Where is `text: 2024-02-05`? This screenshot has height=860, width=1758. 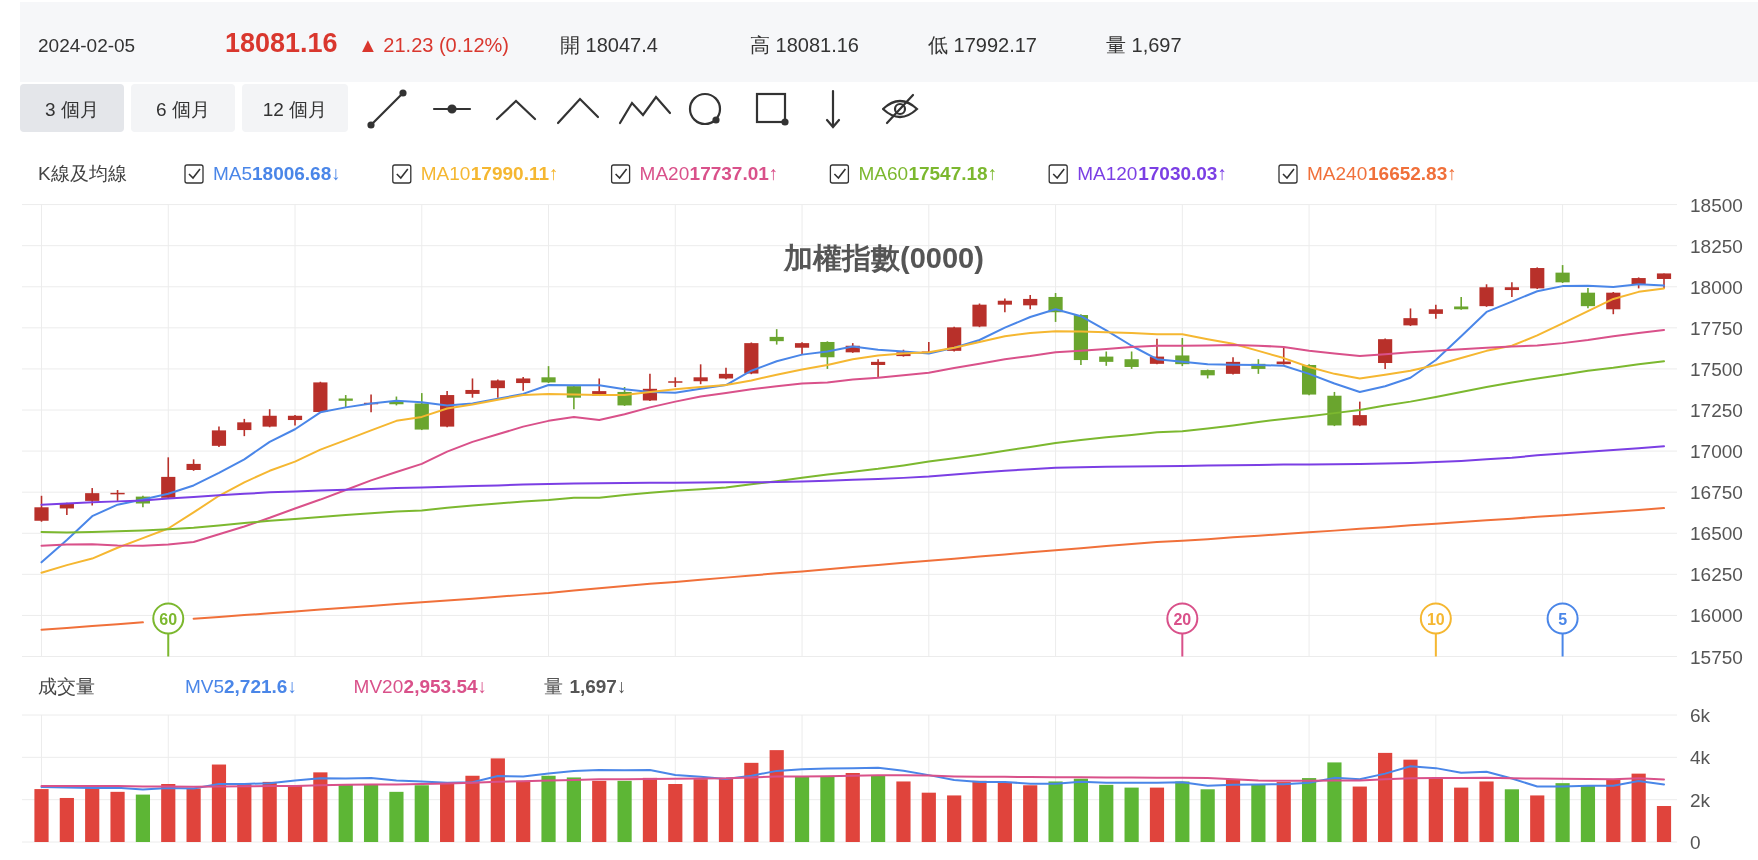
text: 2024-02-05 is located at coordinates (87, 45).